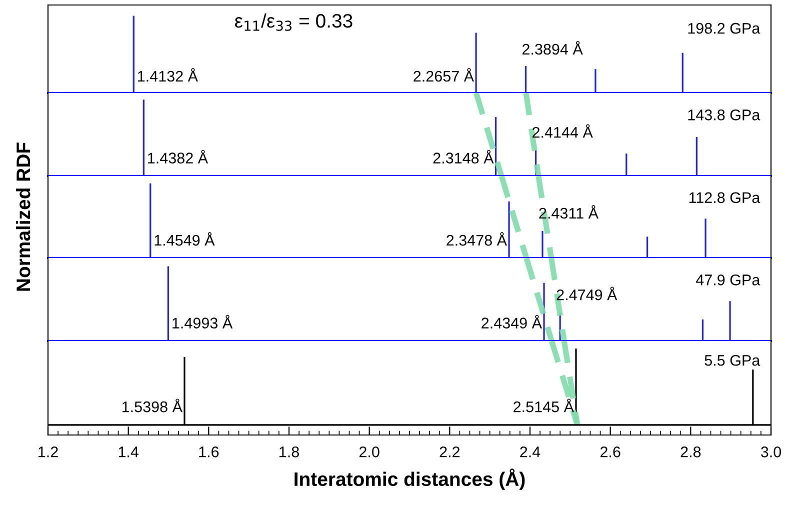 The height and width of the screenshot is (507, 785). I want to click on annotation: 2.3148 Å, so click(463, 157).